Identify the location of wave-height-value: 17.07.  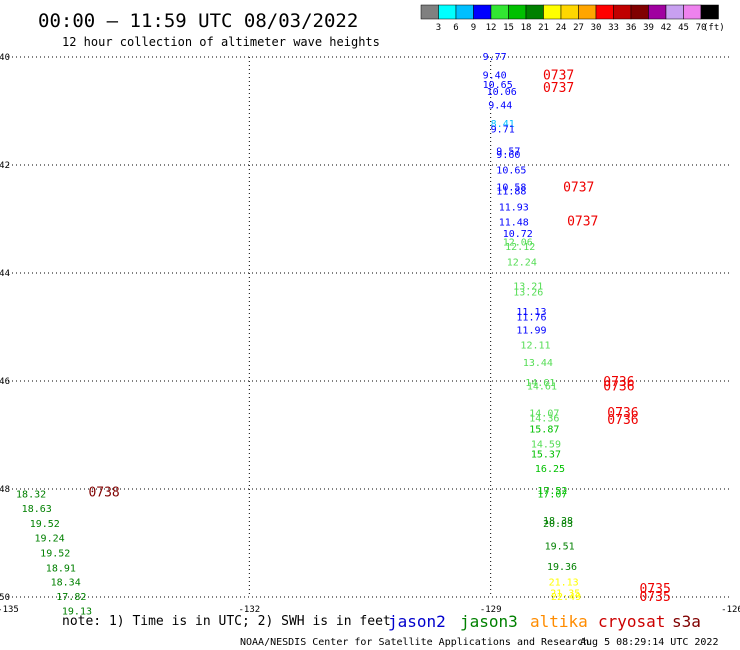
(552, 494).